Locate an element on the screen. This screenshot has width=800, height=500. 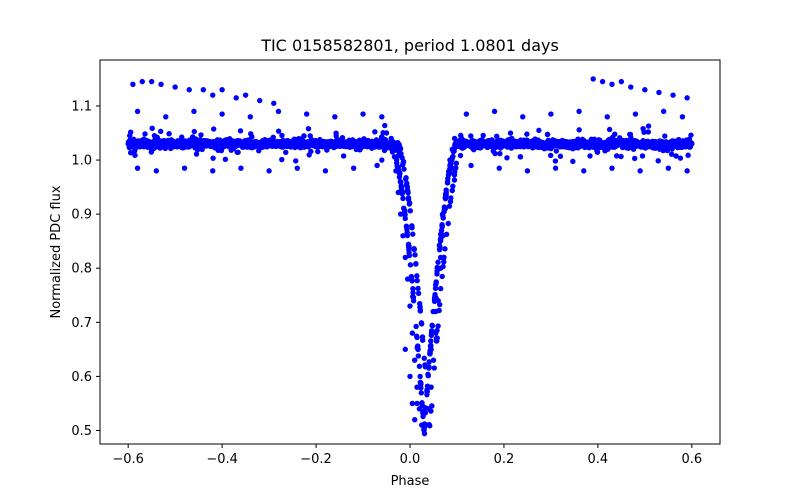
x-tick-label: −0.4 is located at coordinates (222, 459).